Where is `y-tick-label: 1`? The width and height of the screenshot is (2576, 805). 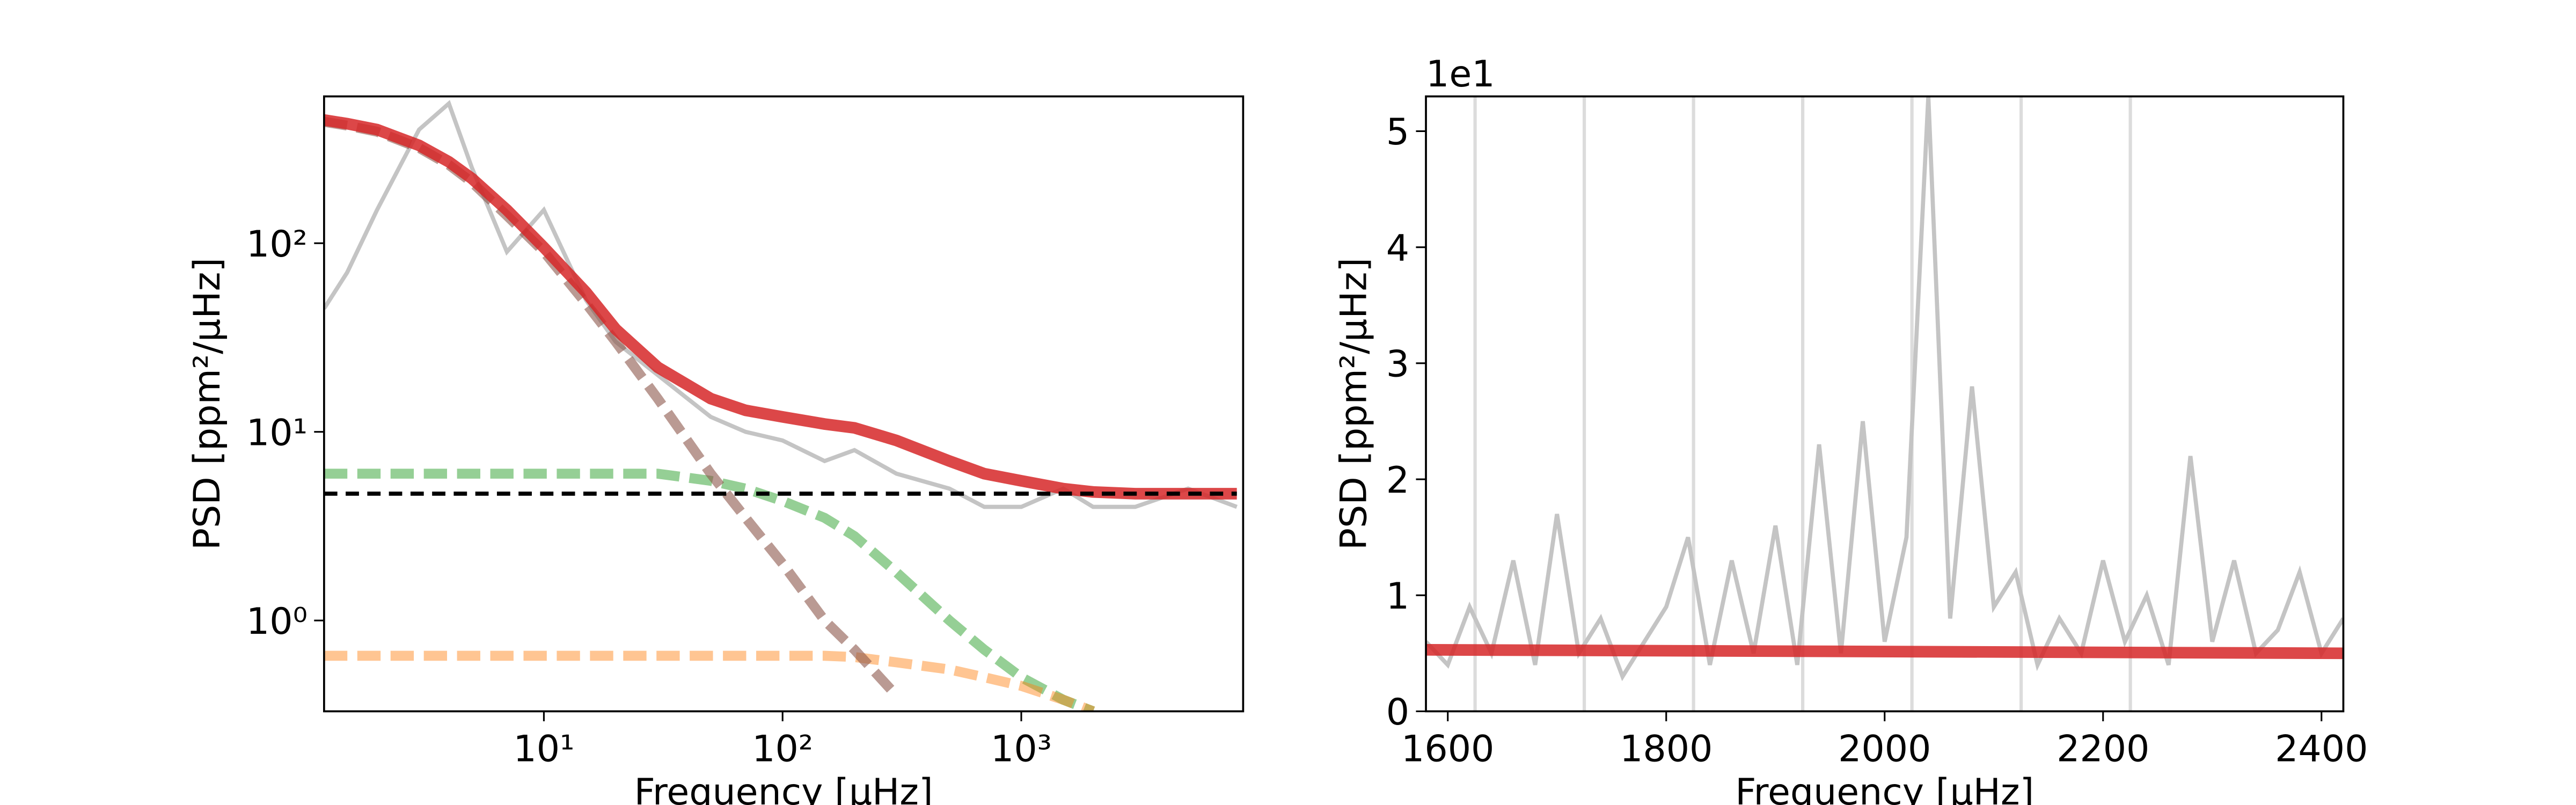 y-tick-label: 1 is located at coordinates (1397, 596).